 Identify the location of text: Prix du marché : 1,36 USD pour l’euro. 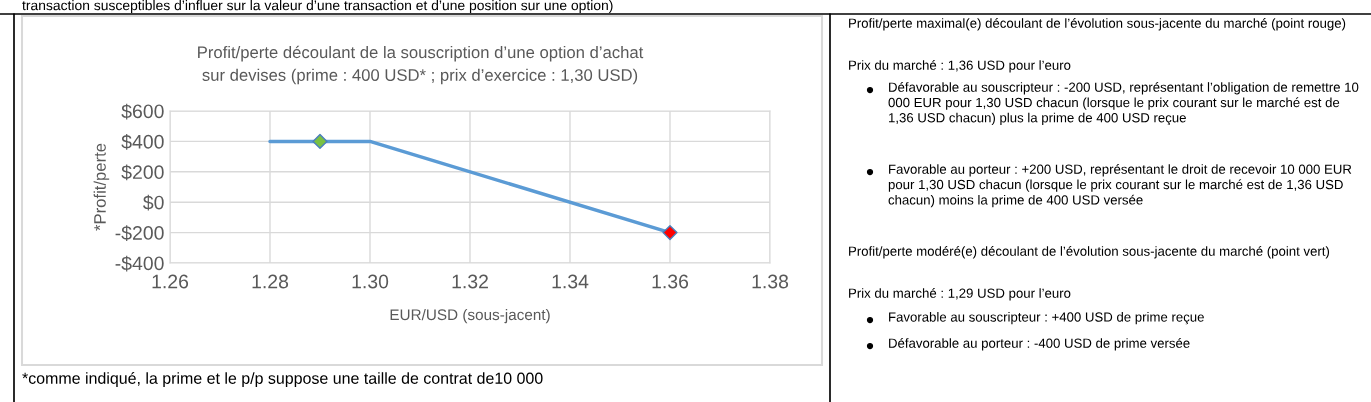
(960, 66).